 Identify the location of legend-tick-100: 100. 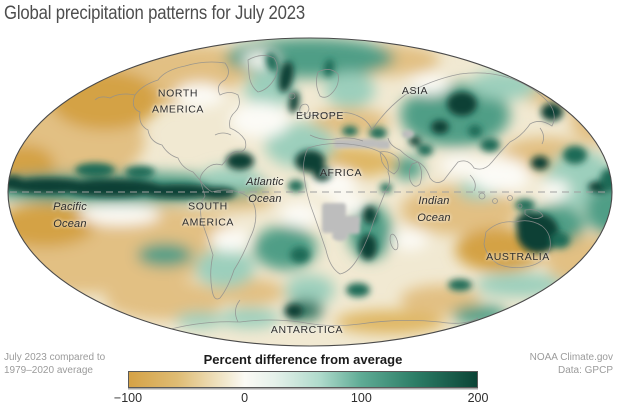
(361, 398).